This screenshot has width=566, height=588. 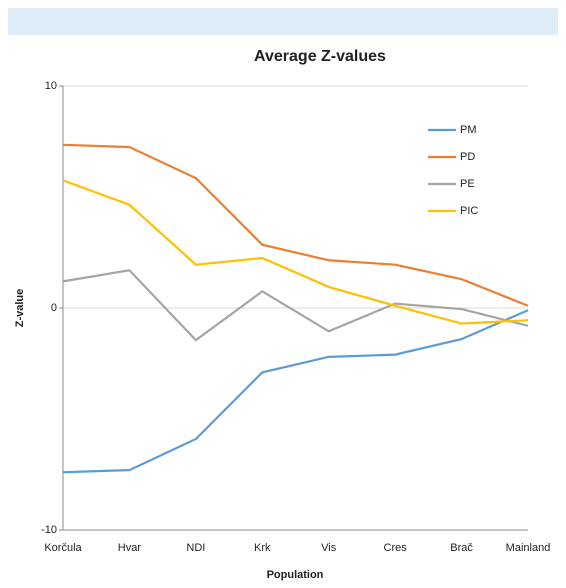 I want to click on x-tick-label: Hvar, so click(x=130, y=548).